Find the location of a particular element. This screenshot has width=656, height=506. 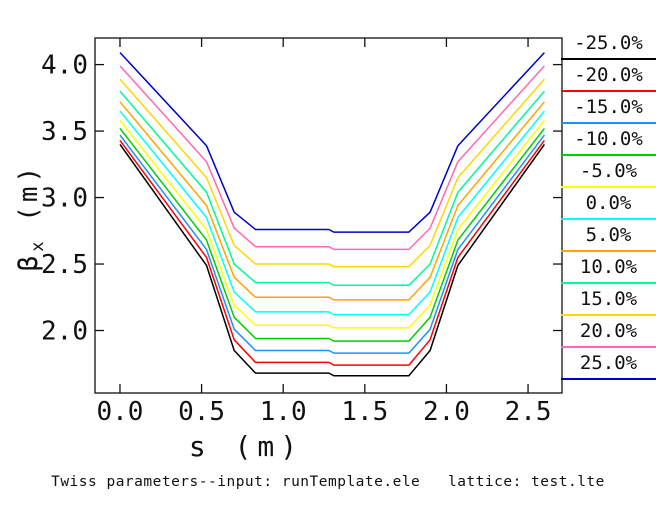

legend-label: -20.0% is located at coordinates (608, 75).